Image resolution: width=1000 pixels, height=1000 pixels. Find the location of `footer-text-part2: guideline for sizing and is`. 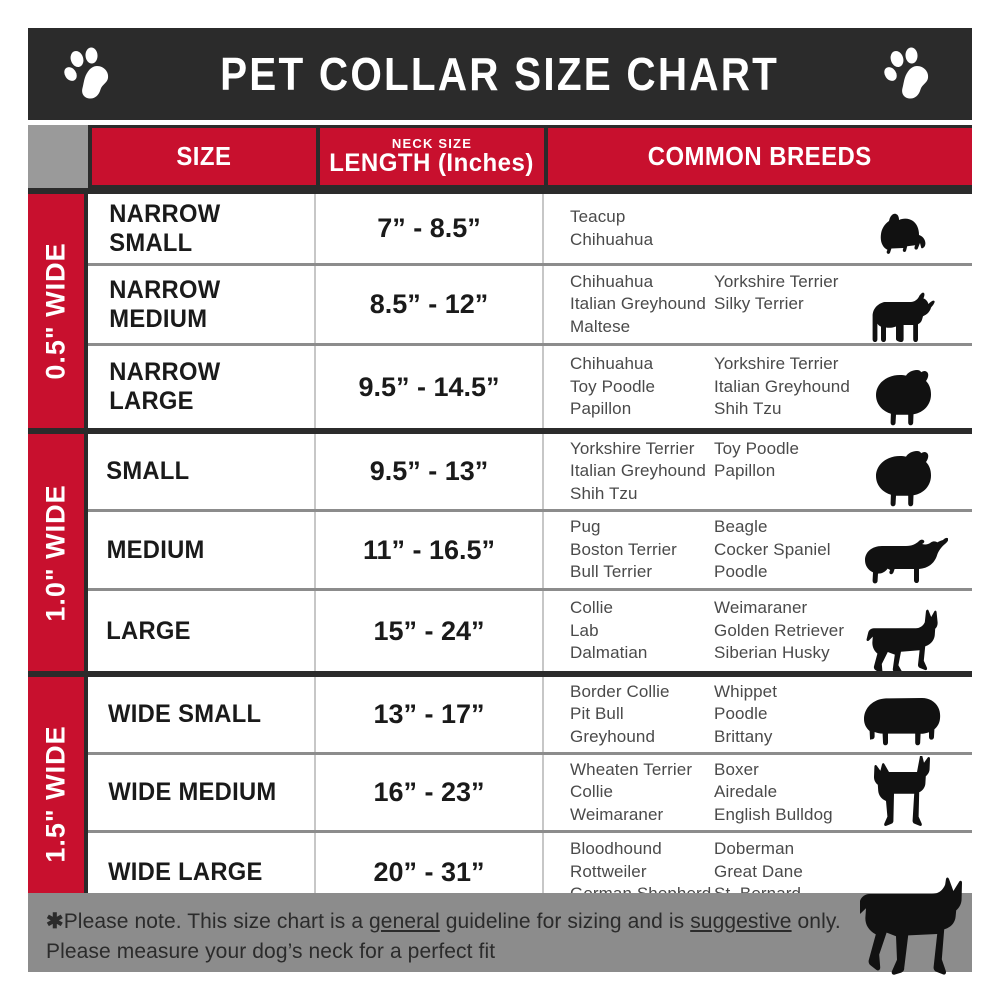

footer-text-part2: guideline for sizing and is is located at coordinates (565, 921).